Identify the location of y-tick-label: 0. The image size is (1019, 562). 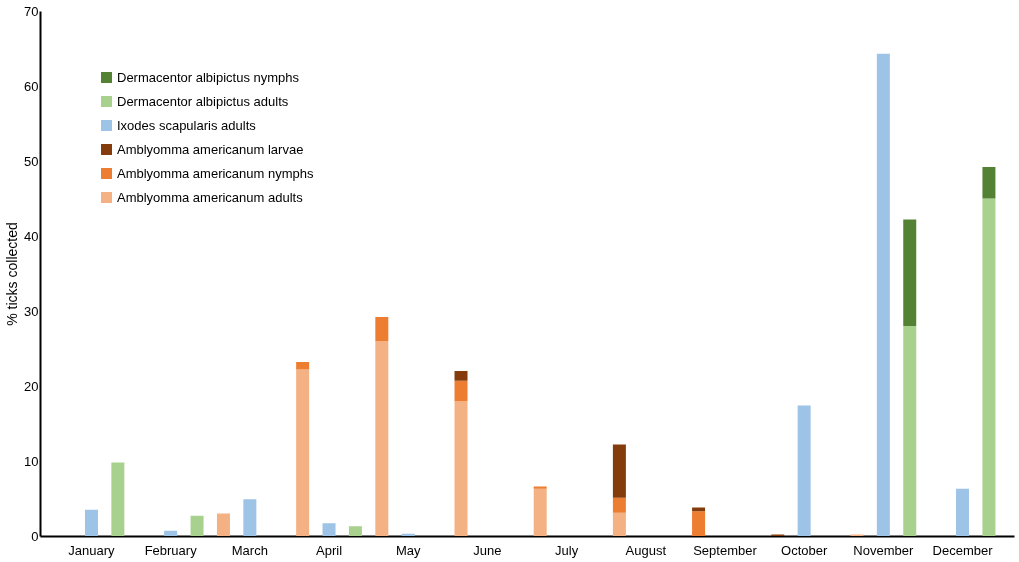
(35, 536).